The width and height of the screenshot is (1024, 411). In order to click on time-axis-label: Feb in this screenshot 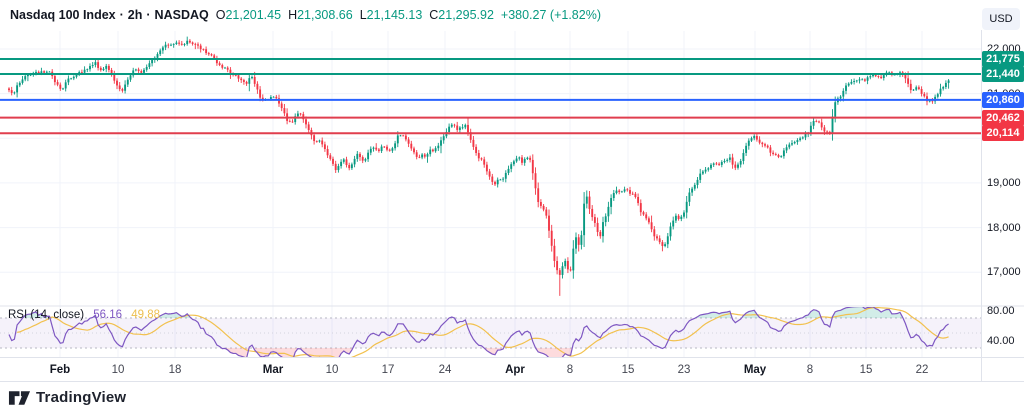, I will do `click(60, 370)`.